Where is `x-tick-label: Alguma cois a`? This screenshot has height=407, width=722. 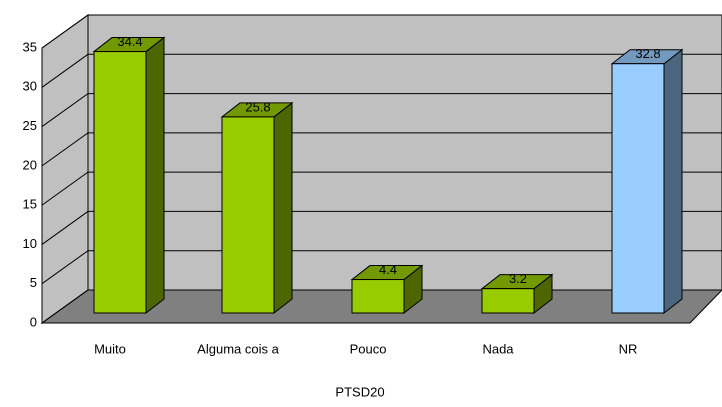
x-tick-label: Alguma cois a is located at coordinates (238, 348).